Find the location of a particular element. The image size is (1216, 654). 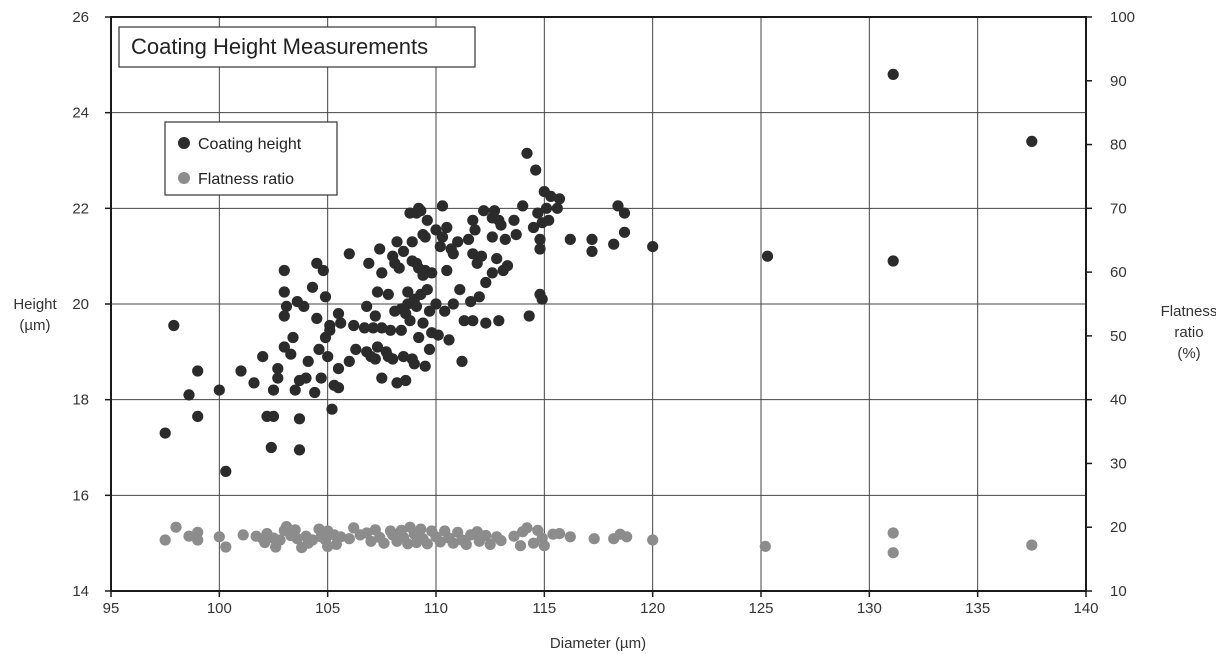

y-tick-label: 18 is located at coordinates (80, 400).